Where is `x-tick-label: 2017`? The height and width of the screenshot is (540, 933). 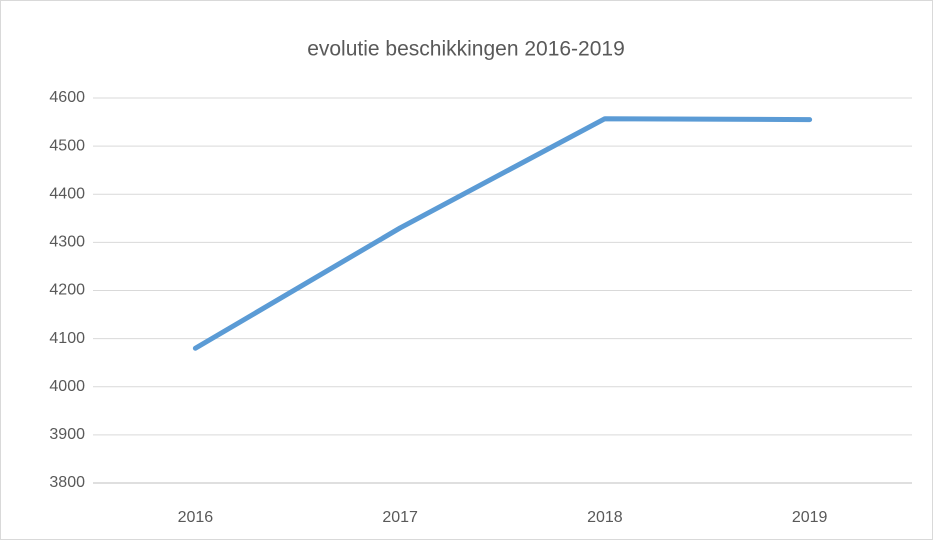
x-tick-label: 2017 is located at coordinates (400, 517).